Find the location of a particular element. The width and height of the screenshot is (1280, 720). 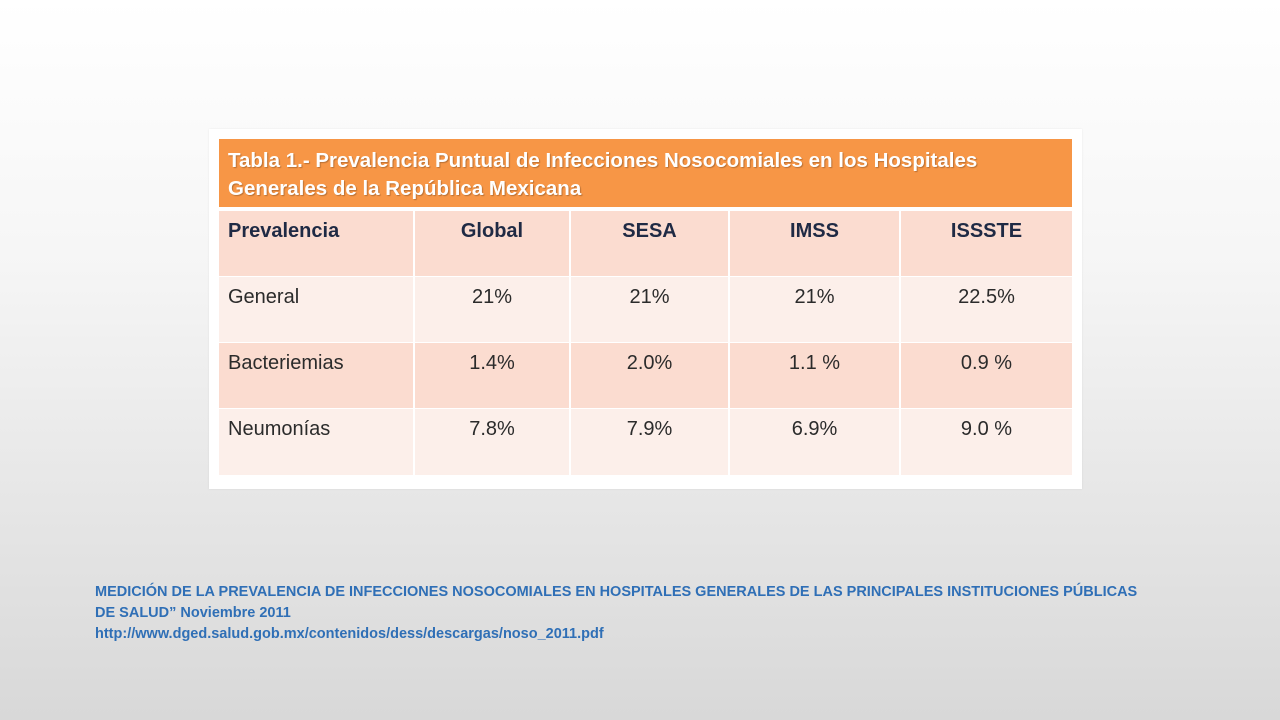

table-row: Bacteriemias 1.4% 2.0% 1.1 % 0.9 % is located at coordinates (645, 375).